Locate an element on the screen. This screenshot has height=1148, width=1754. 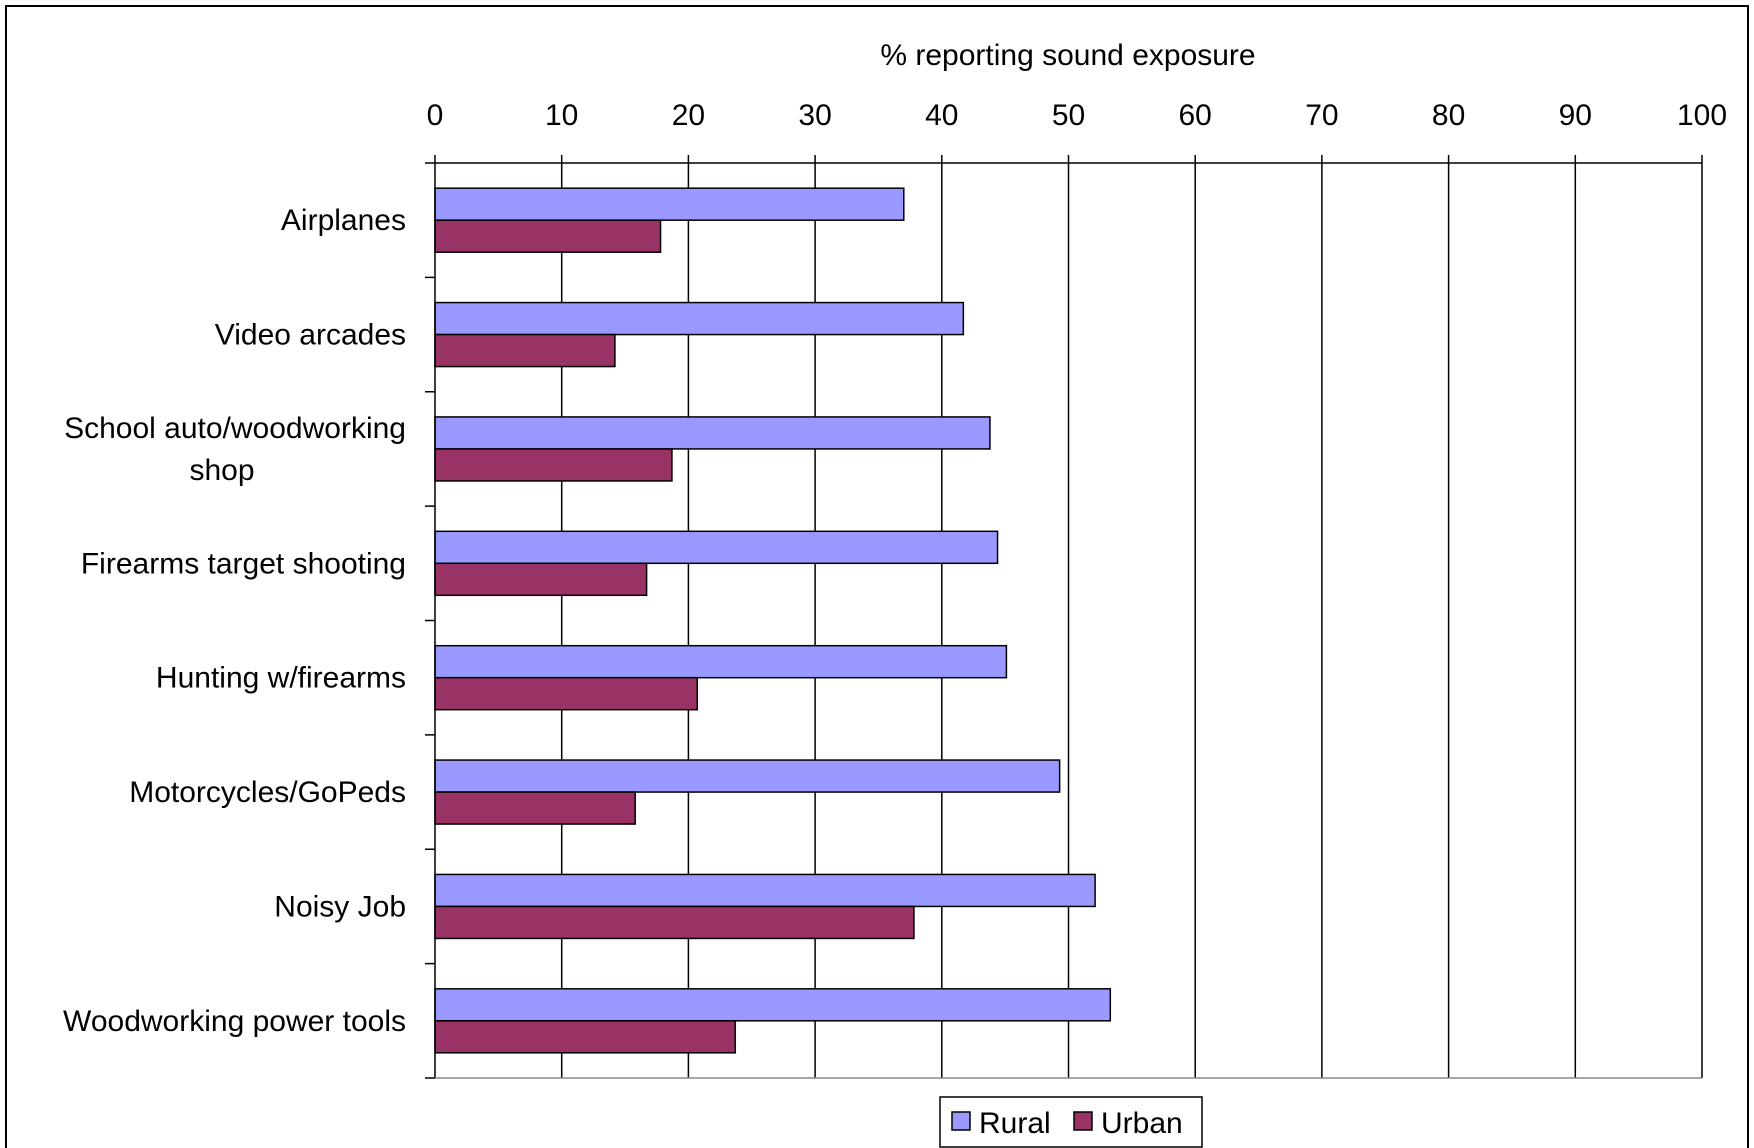
x-tick-label: 40 is located at coordinates (941, 115).